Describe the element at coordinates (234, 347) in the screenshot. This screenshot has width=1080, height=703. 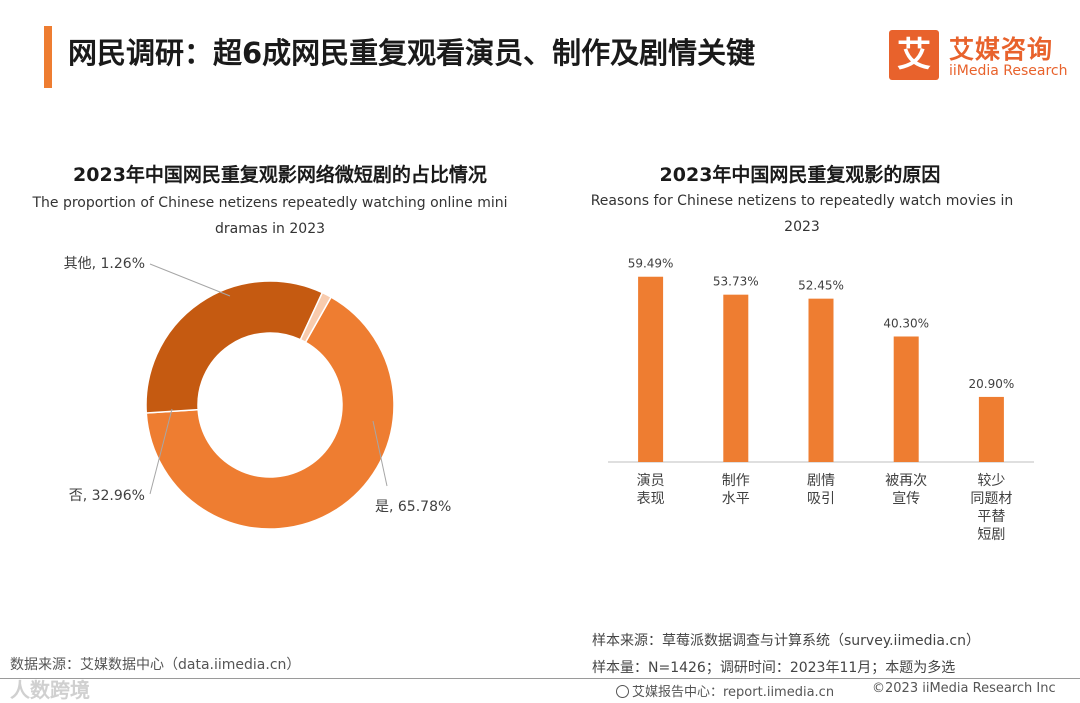
I see `pie-slice-no` at that location.